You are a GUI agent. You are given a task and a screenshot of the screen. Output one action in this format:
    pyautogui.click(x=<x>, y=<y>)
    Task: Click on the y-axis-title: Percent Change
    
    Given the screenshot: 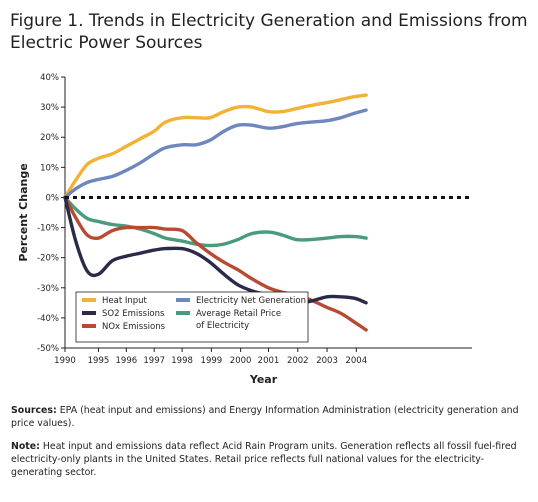 What is the action you would take?
    pyautogui.click(x=23, y=212)
    